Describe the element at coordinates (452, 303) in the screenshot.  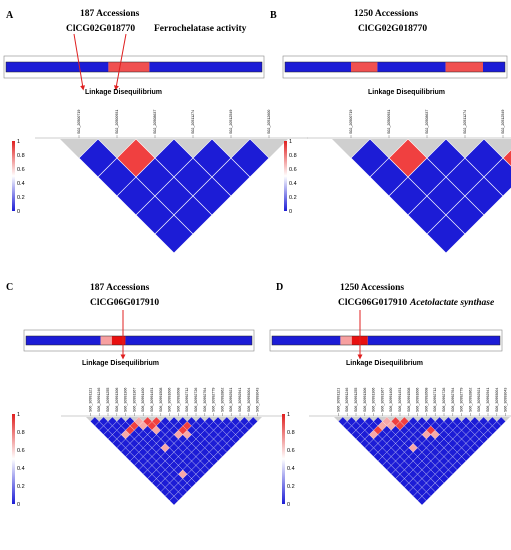
I see `gene-annotation: Acetolactate synthase` at that location.